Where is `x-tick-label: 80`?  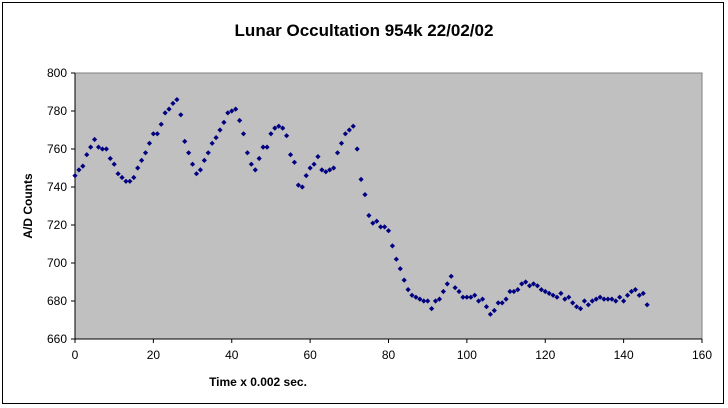 x-tick-label: 80 is located at coordinates (389, 355).